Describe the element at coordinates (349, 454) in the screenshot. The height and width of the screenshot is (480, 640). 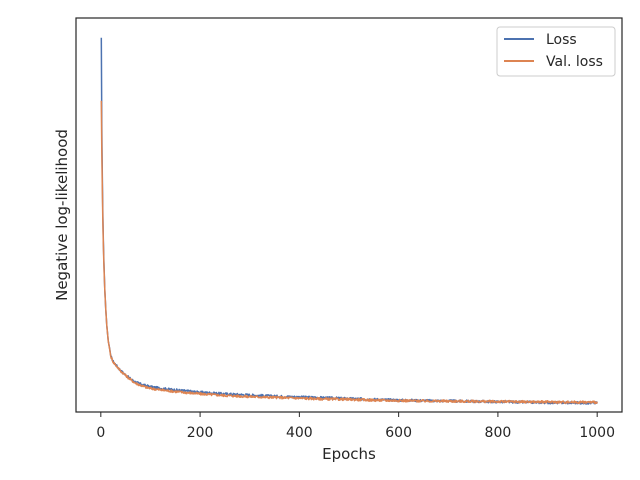
I see `x-axis-label: Epochs` at that location.